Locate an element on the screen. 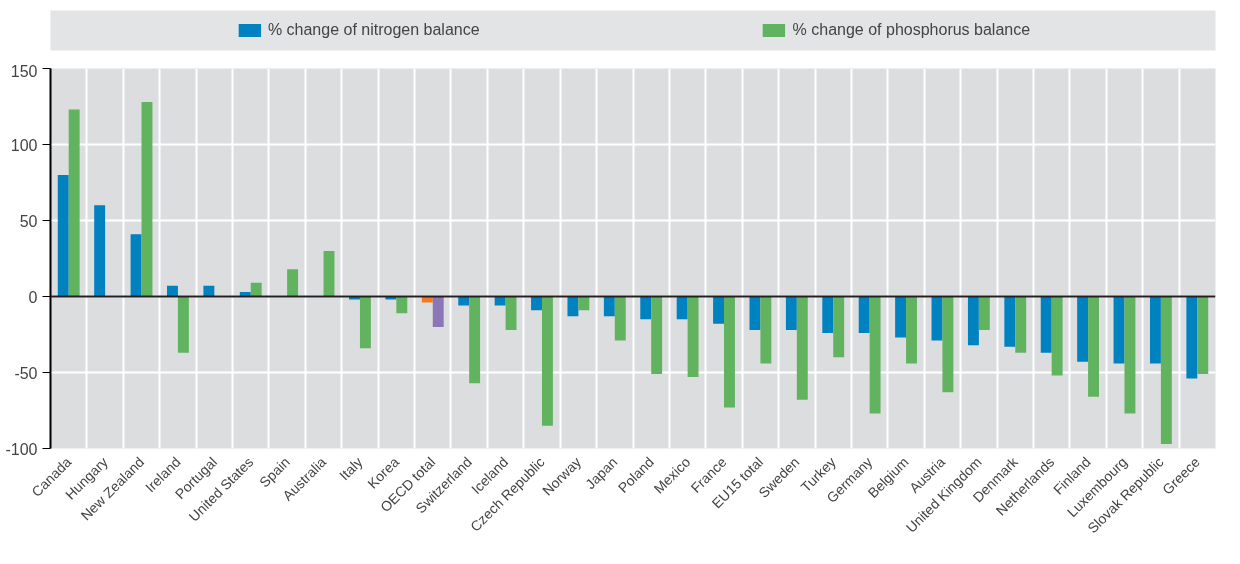 Image resolution: width=1240 pixels, height=564 pixels. y-tick-label: -100 is located at coordinates (21, 449).